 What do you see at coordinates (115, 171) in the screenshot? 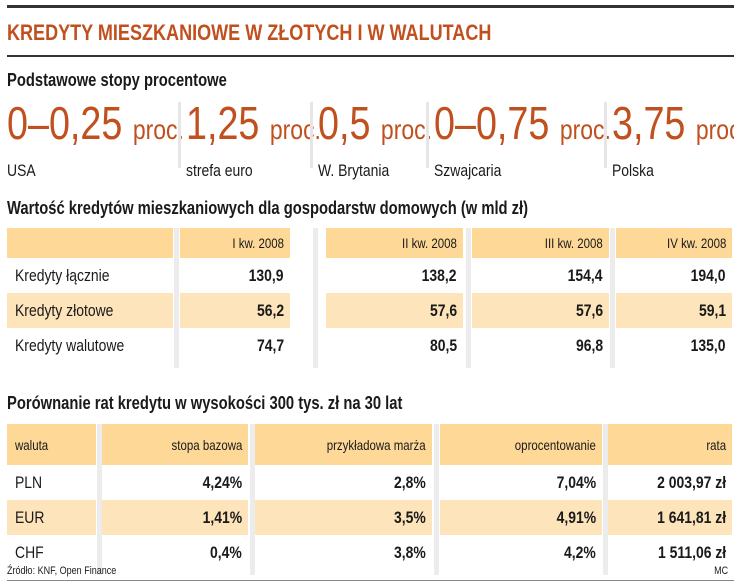
I see `rate-label: USA` at bounding box center [115, 171].